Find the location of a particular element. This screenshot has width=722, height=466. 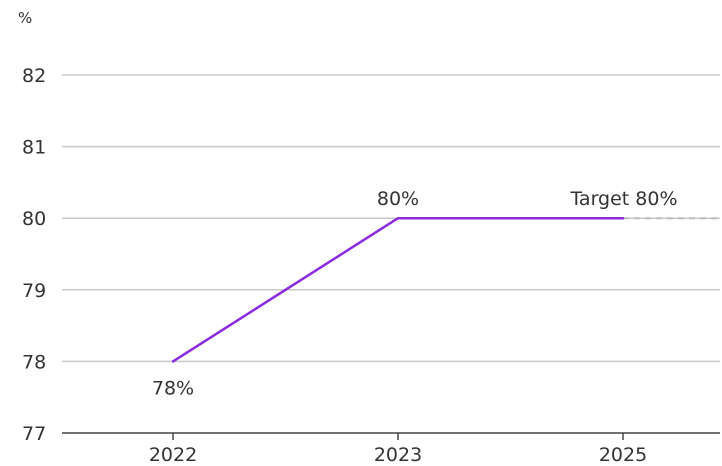

y-tick-label: 79 is located at coordinates (34, 291).